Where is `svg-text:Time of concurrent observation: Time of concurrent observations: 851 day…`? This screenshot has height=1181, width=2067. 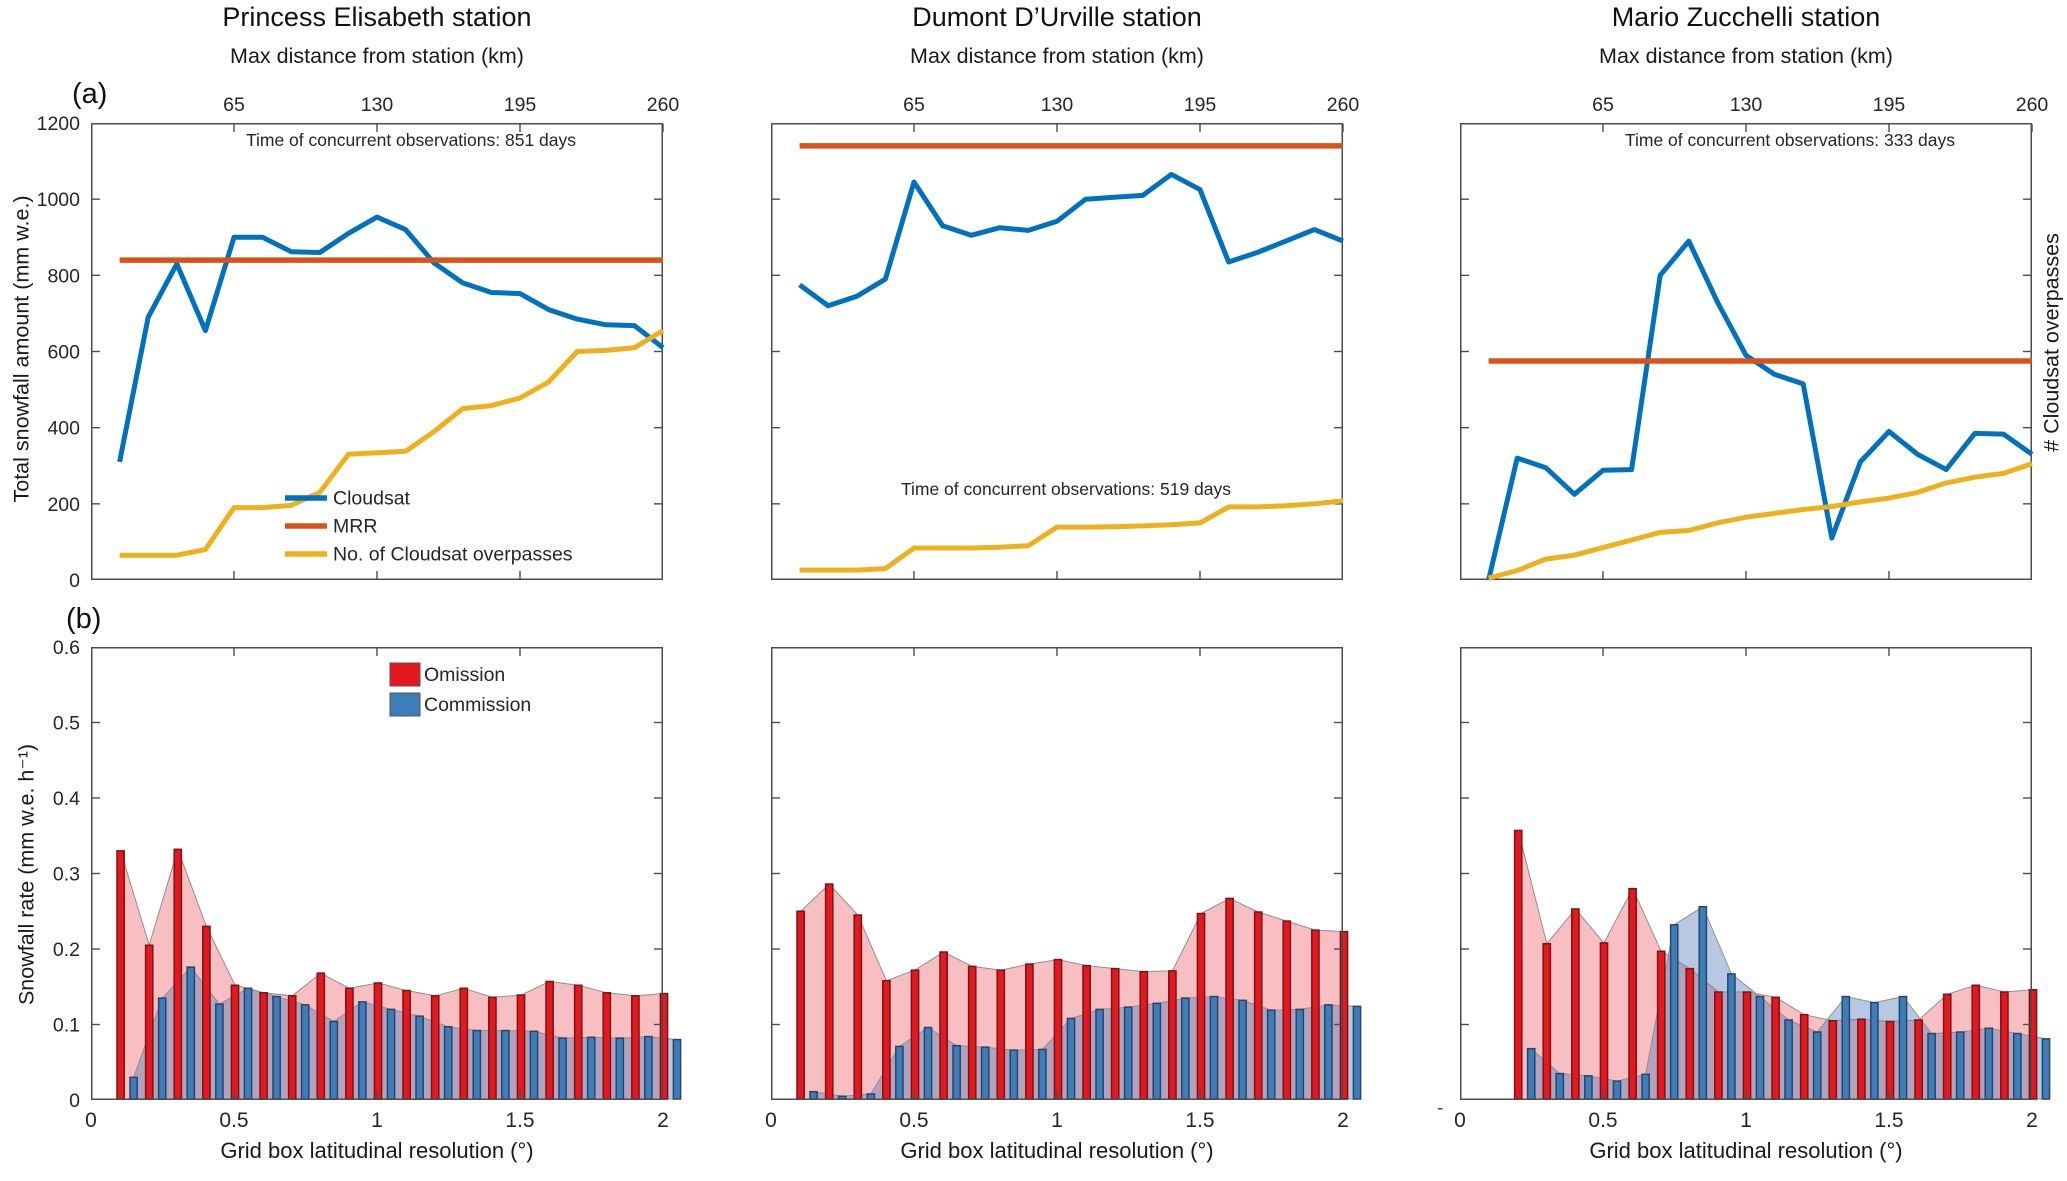
svg-text:Time of concurrent observation: Time of concurrent observations: 851 day… is located at coordinates (411, 140).